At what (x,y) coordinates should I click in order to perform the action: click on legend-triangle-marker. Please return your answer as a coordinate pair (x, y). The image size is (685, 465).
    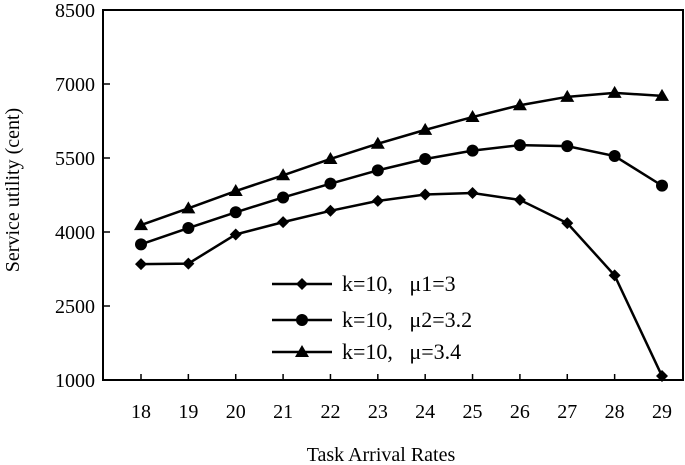
    Looking at the image, I should click on (302, 351).